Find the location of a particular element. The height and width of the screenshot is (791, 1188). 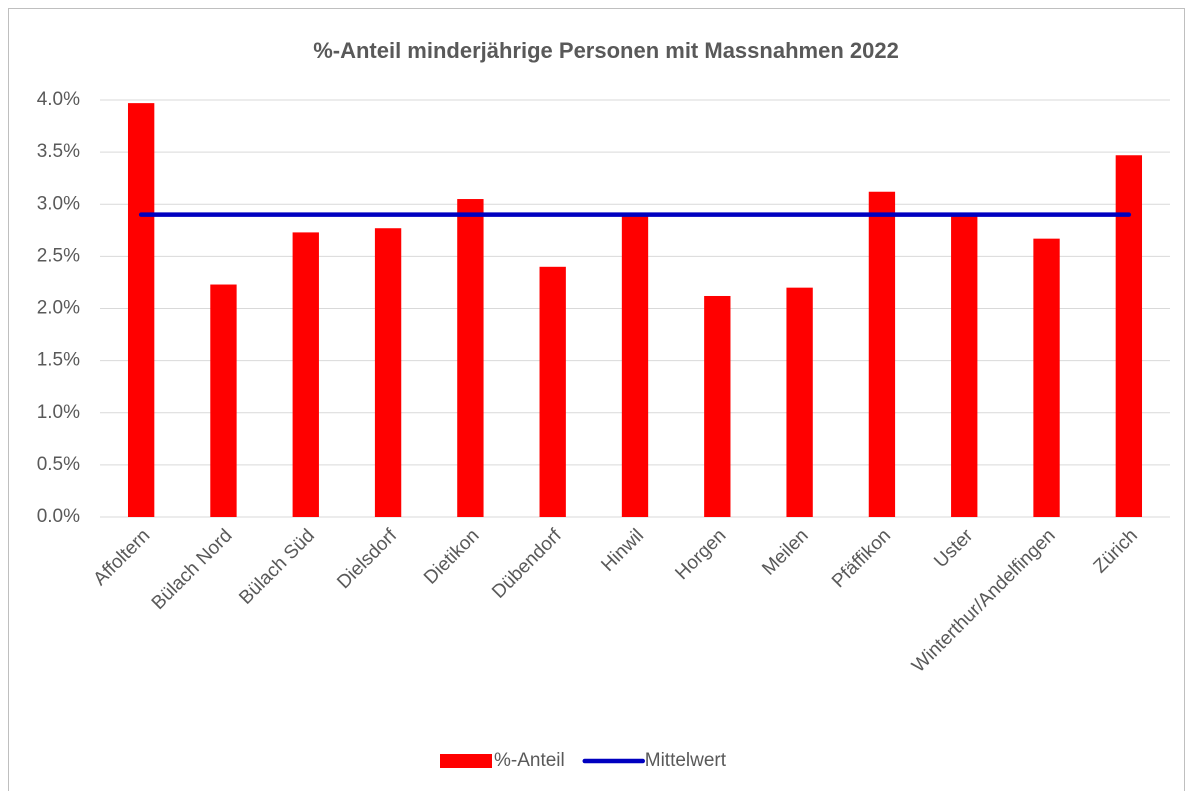

y-tick-label: 1.5% is located at coordinates (58, 360).